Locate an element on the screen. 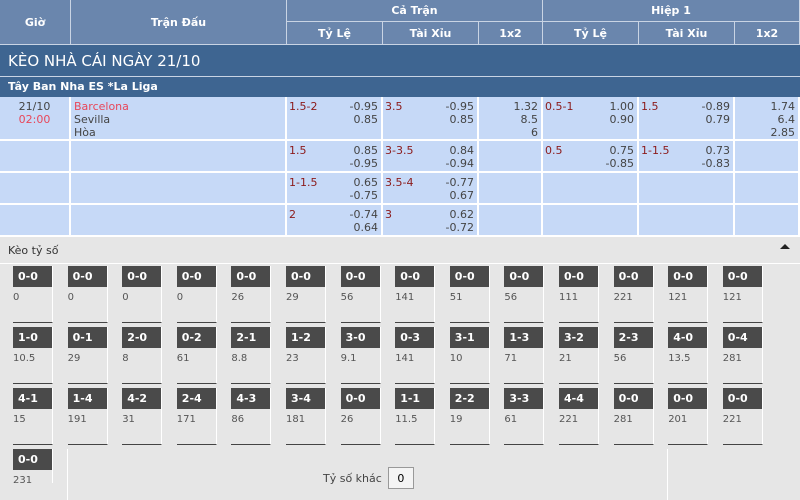  score-label: 1-0 is located at coordinates (32, 337).